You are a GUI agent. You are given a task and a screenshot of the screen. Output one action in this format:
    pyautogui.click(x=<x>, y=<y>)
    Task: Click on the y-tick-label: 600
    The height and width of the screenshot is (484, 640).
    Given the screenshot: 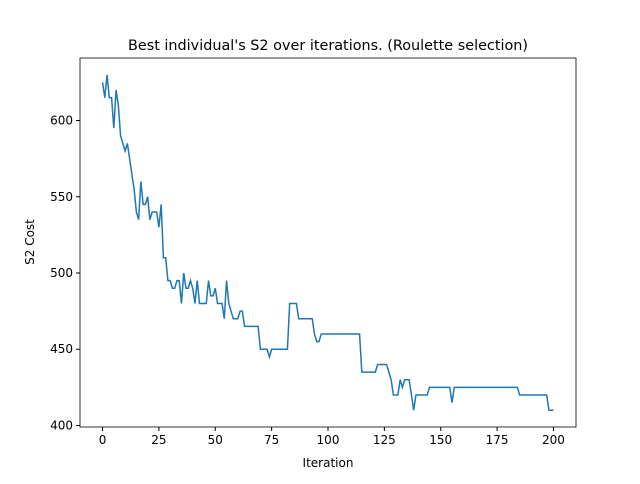 What is the action you would take?
    pyautogui.click(x=61, y=121)
    